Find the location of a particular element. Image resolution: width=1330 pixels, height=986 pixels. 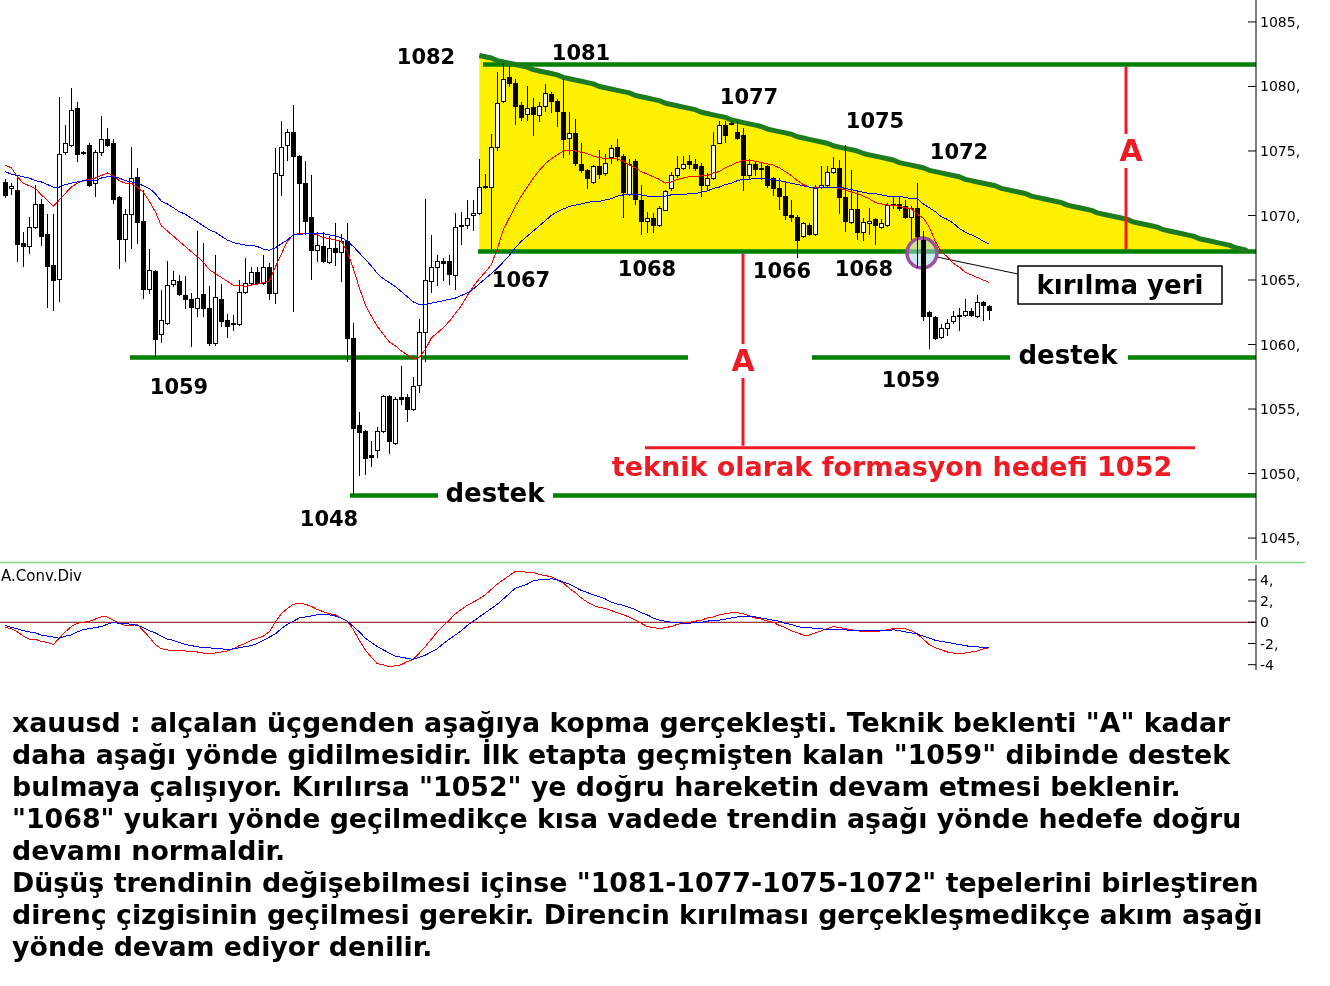

text: xauusd : alçalan üçgenden aşağıya kopma gerçekleşti. Teknik beklenti "A" kadar is located at coordinates (621, 722).